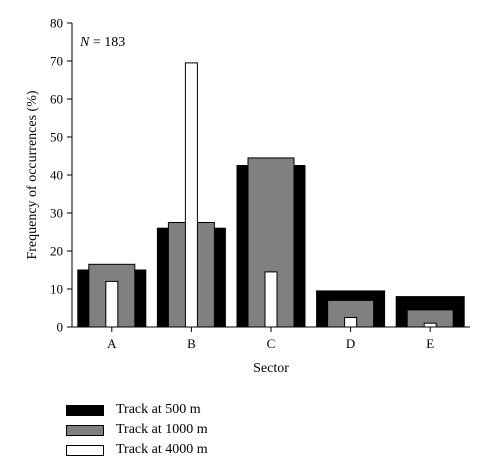 This screenshot has height=475, width=500. I want to click on y-tick-label: 80, so click(56, 23).